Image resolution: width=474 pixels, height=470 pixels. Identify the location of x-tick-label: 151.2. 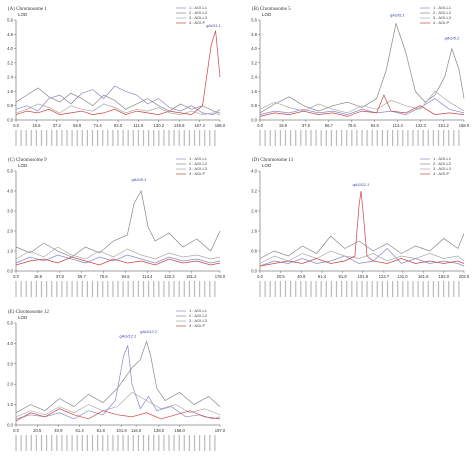
(191, 276).